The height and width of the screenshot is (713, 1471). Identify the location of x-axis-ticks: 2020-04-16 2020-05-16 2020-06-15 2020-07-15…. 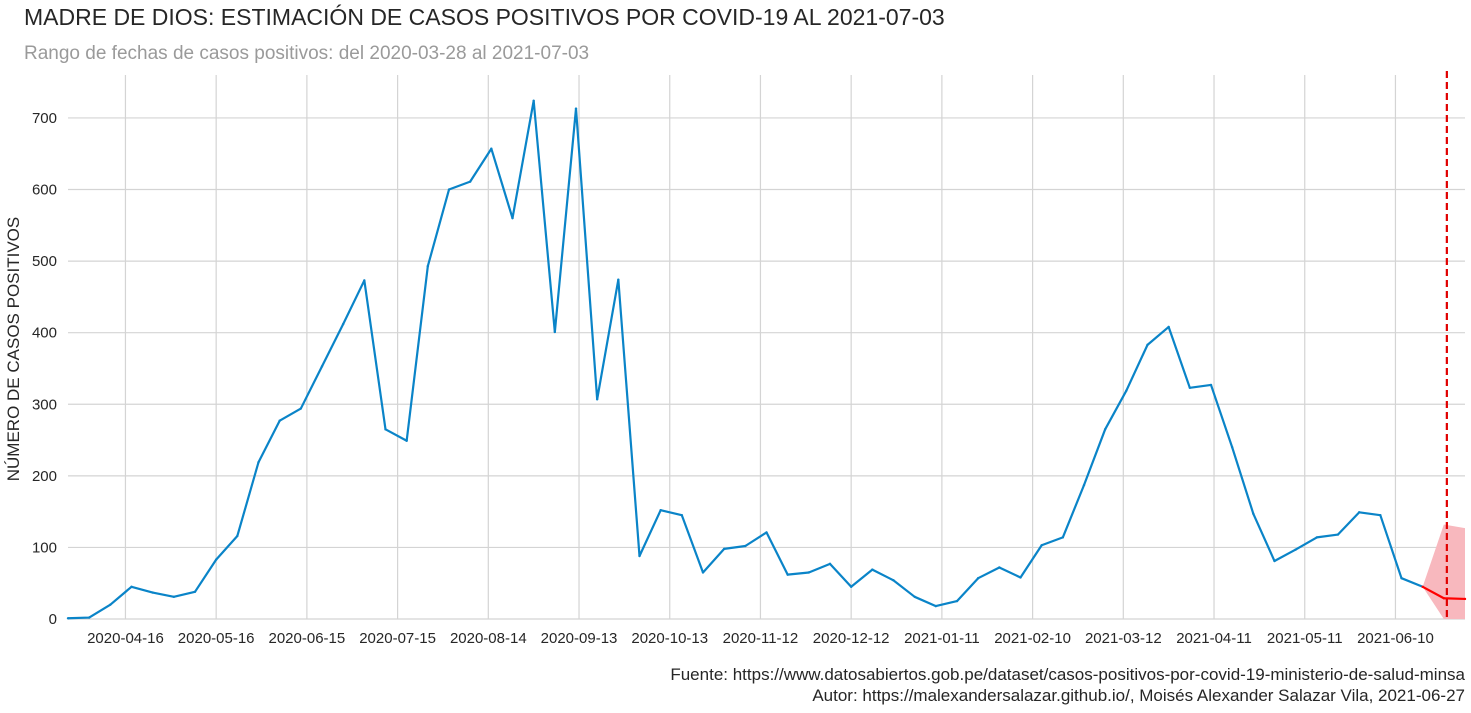
(760, 638).